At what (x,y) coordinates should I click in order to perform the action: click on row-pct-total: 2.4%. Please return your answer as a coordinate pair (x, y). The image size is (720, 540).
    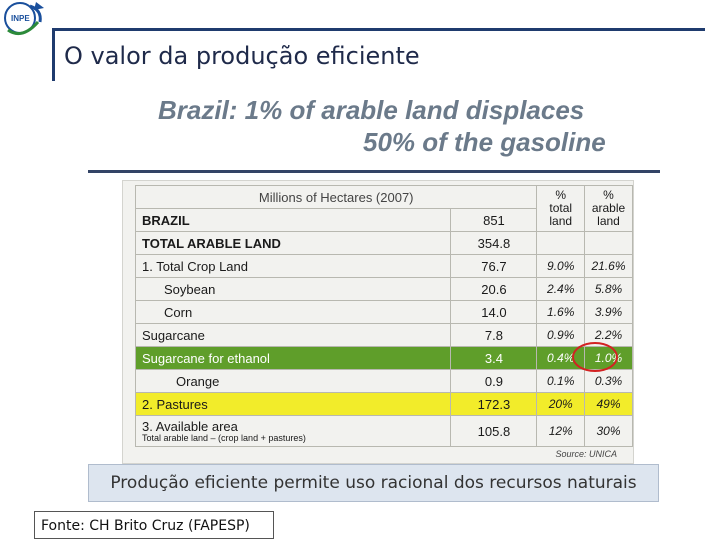
    Looking at the image, I should click on (561, 289).